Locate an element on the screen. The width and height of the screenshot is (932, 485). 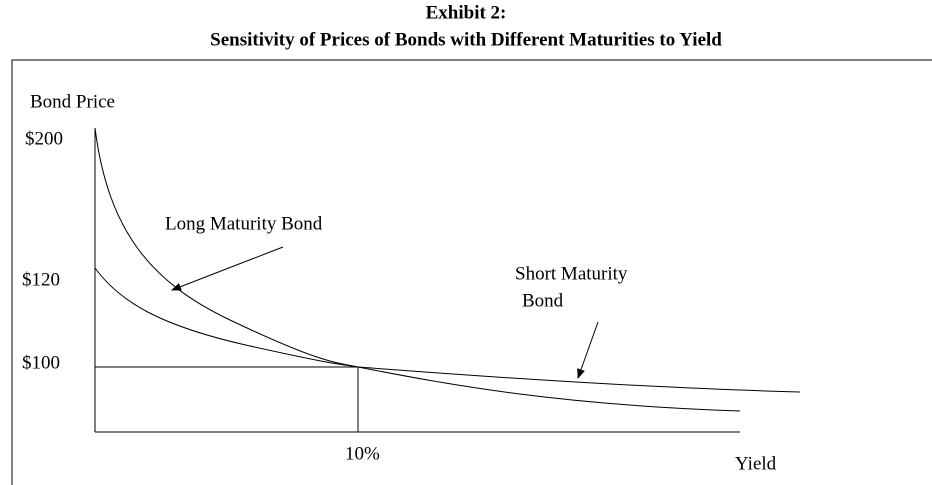
curve-label: Bond is located at coordinates (543, 300).